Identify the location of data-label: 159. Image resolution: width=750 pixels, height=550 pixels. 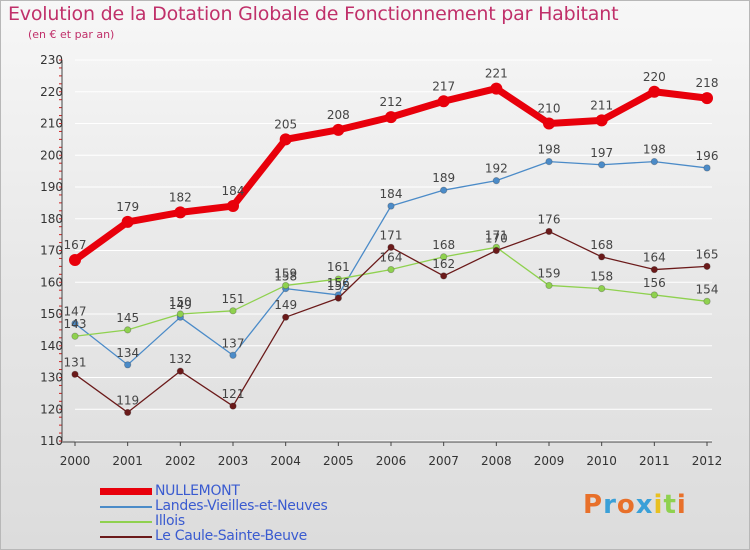
(285, 273).